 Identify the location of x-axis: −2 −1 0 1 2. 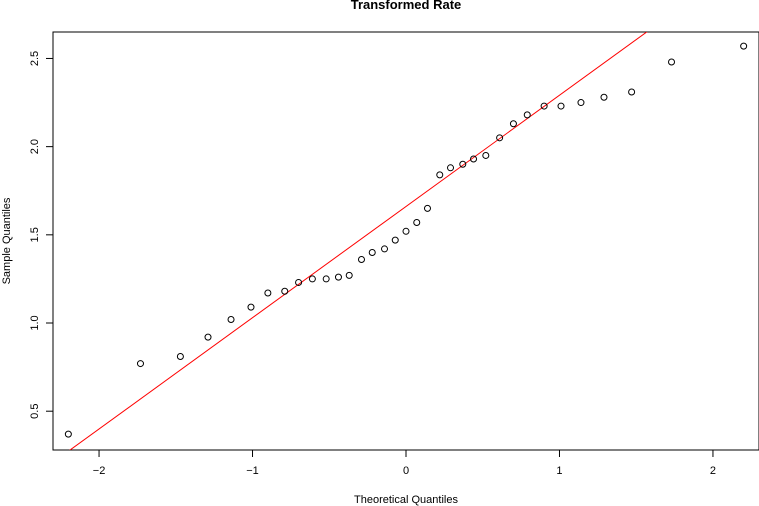
(404, 463).